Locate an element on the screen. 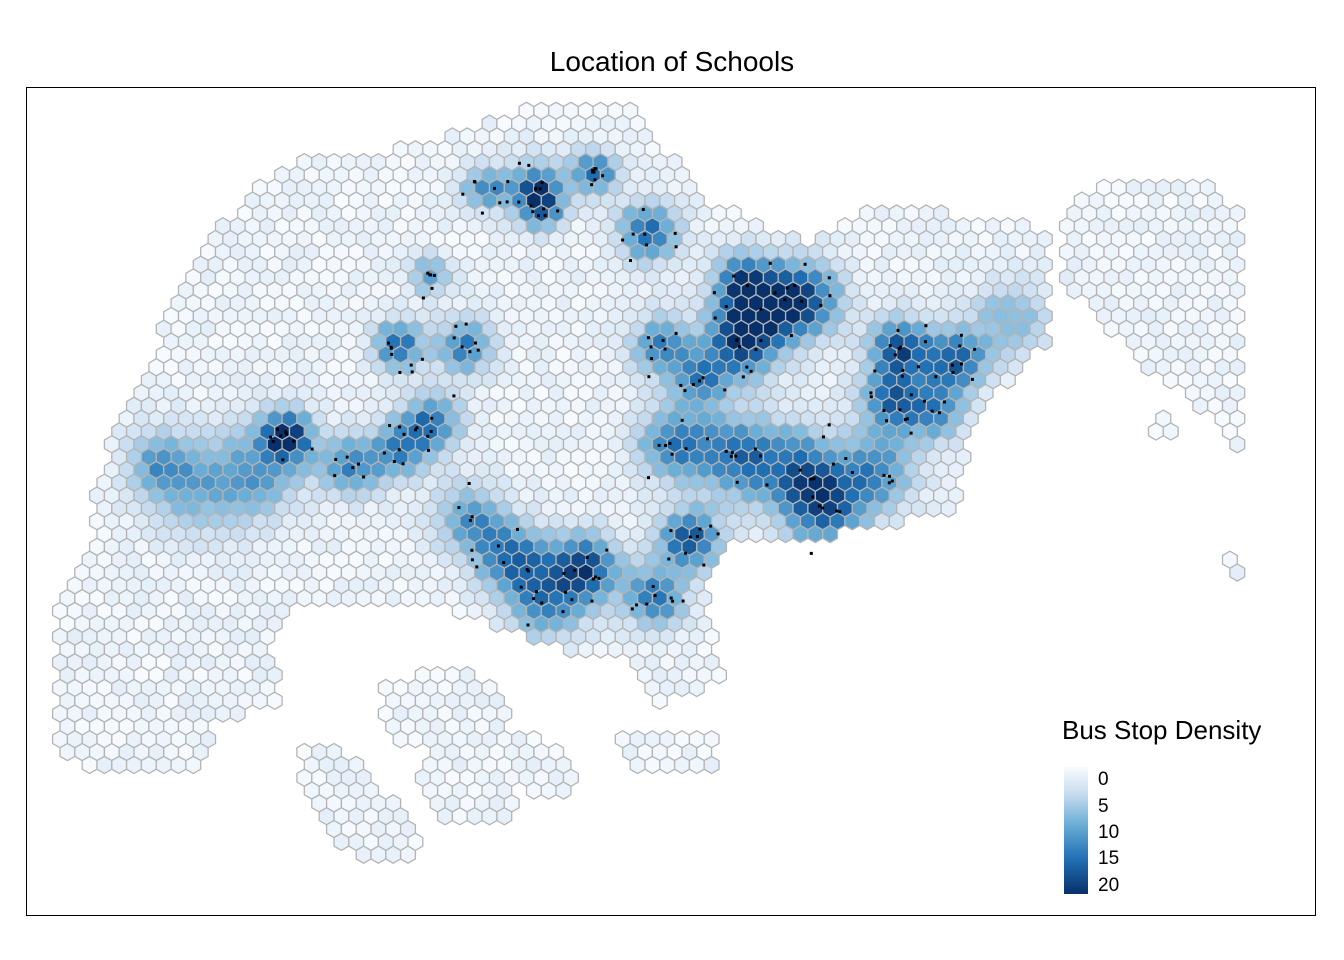 The width and height of the screenshot is (1344, 960). legend-title: Bus Stop Density is located at coordinates (1162, 730).